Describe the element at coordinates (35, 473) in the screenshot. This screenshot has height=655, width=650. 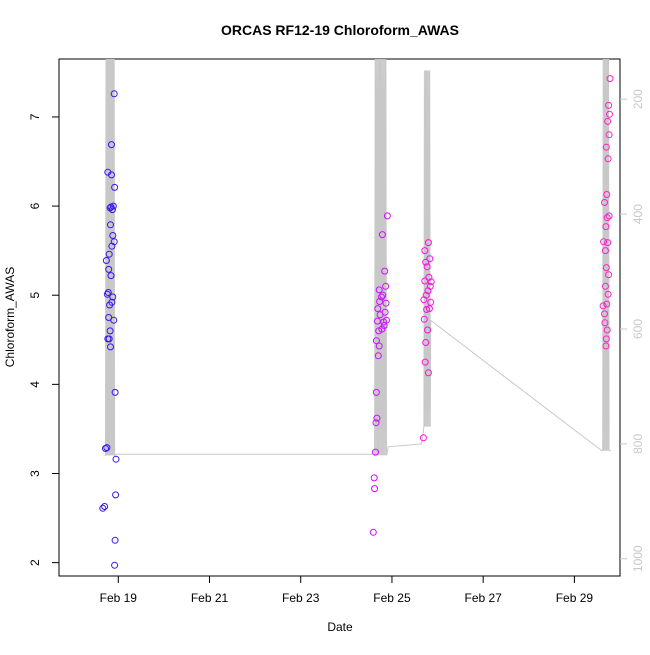
I see `y-tick-label: 3` at that location.